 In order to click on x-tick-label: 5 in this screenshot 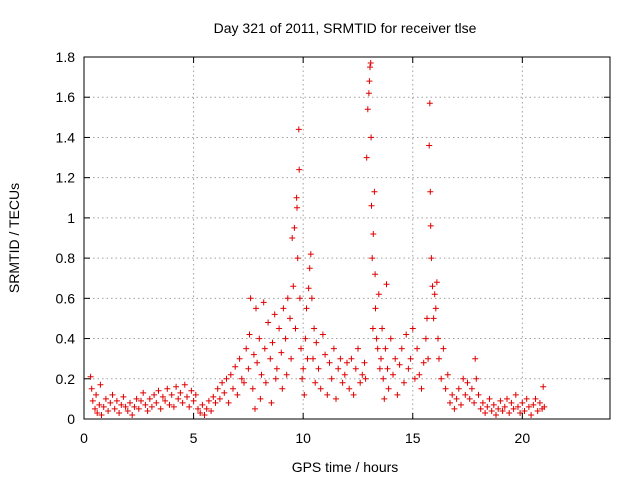, I will do `click(194, 438)`.